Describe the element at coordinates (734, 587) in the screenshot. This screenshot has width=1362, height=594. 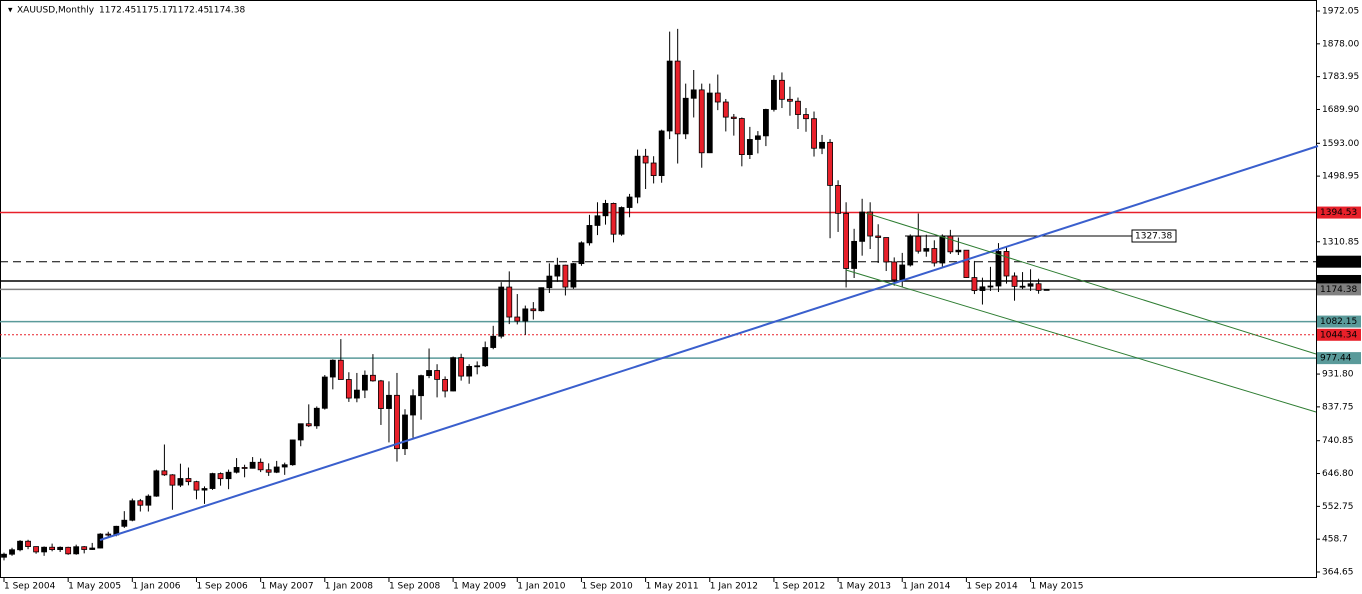
I see `x-tick-label: 1 Jan 2012` at that location.